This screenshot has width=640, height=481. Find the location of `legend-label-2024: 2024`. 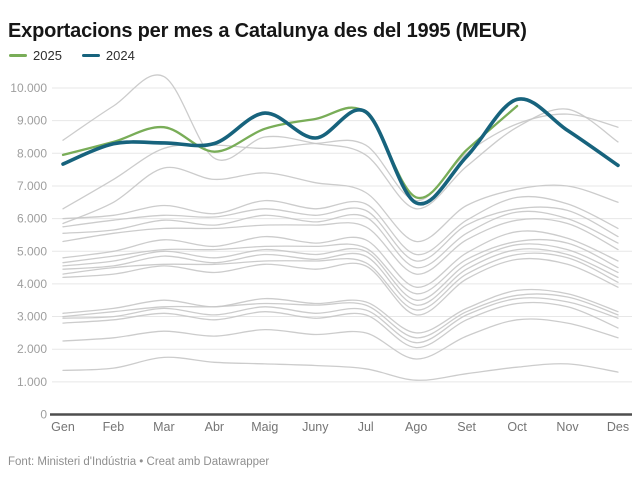

legend-label-2024: 2024 is located at coordinates (120, 55).